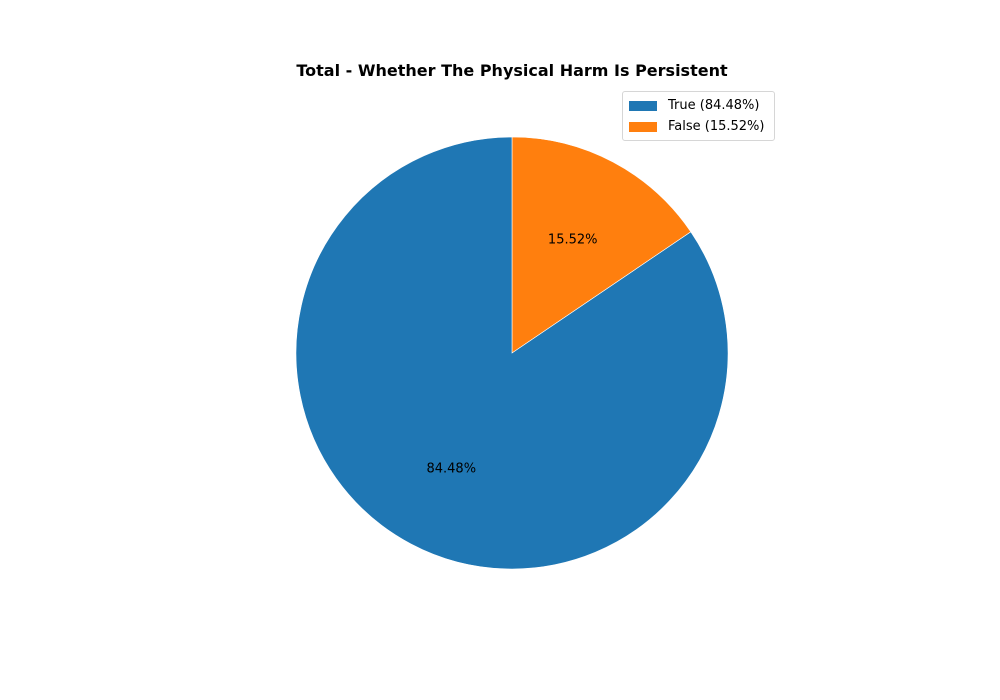 The image size is (1000, 700). I want to click on legend-label-false: False (15.52%), so click(716, 126).